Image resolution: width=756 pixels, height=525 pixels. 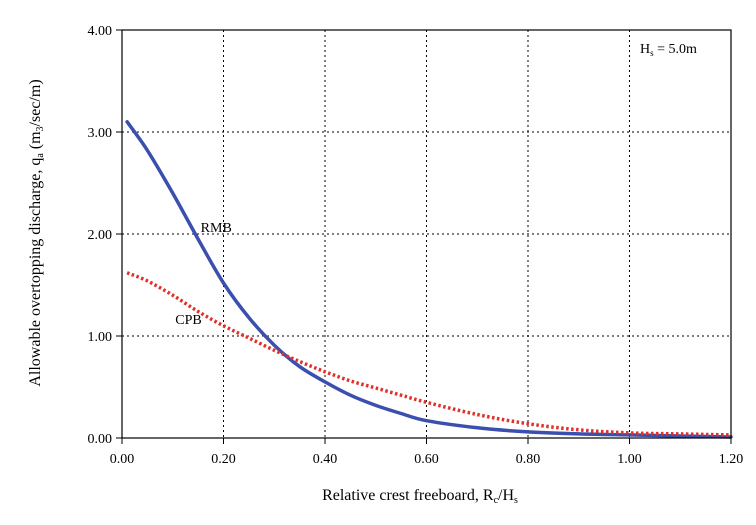 What do you see at coordinates (100, 133) in the screenshot?
I see `y-tick-label: 3.00` at bounding box center [100, 133].